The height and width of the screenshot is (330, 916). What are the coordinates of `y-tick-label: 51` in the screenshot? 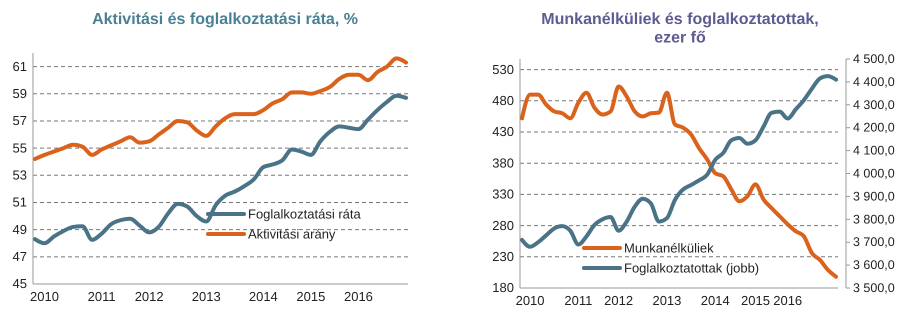 It's located at (19, 202).